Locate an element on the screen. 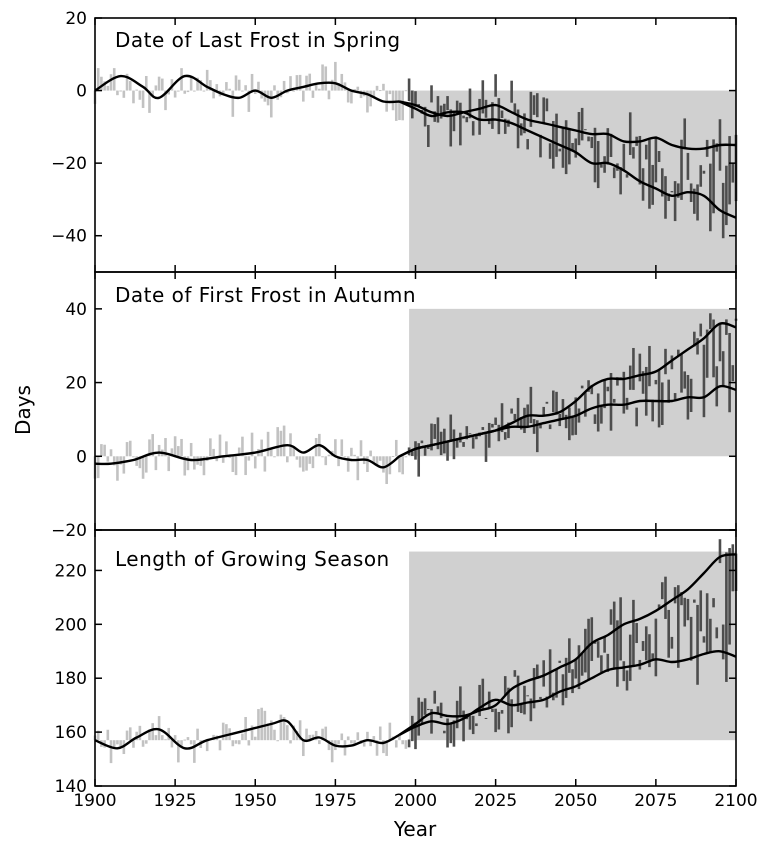  y-tick-label: −20 is located at coordinates (69, 531).